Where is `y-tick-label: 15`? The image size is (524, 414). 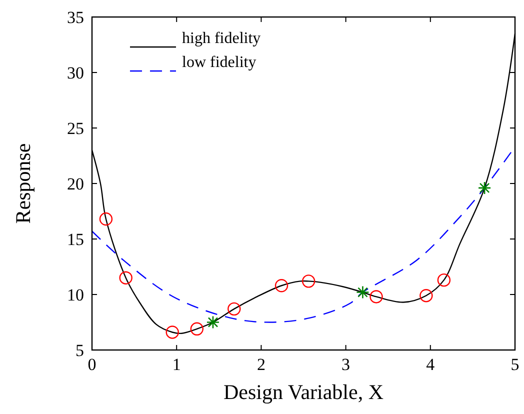
y-tick-label: 15 is located at coordinates (75, 239).